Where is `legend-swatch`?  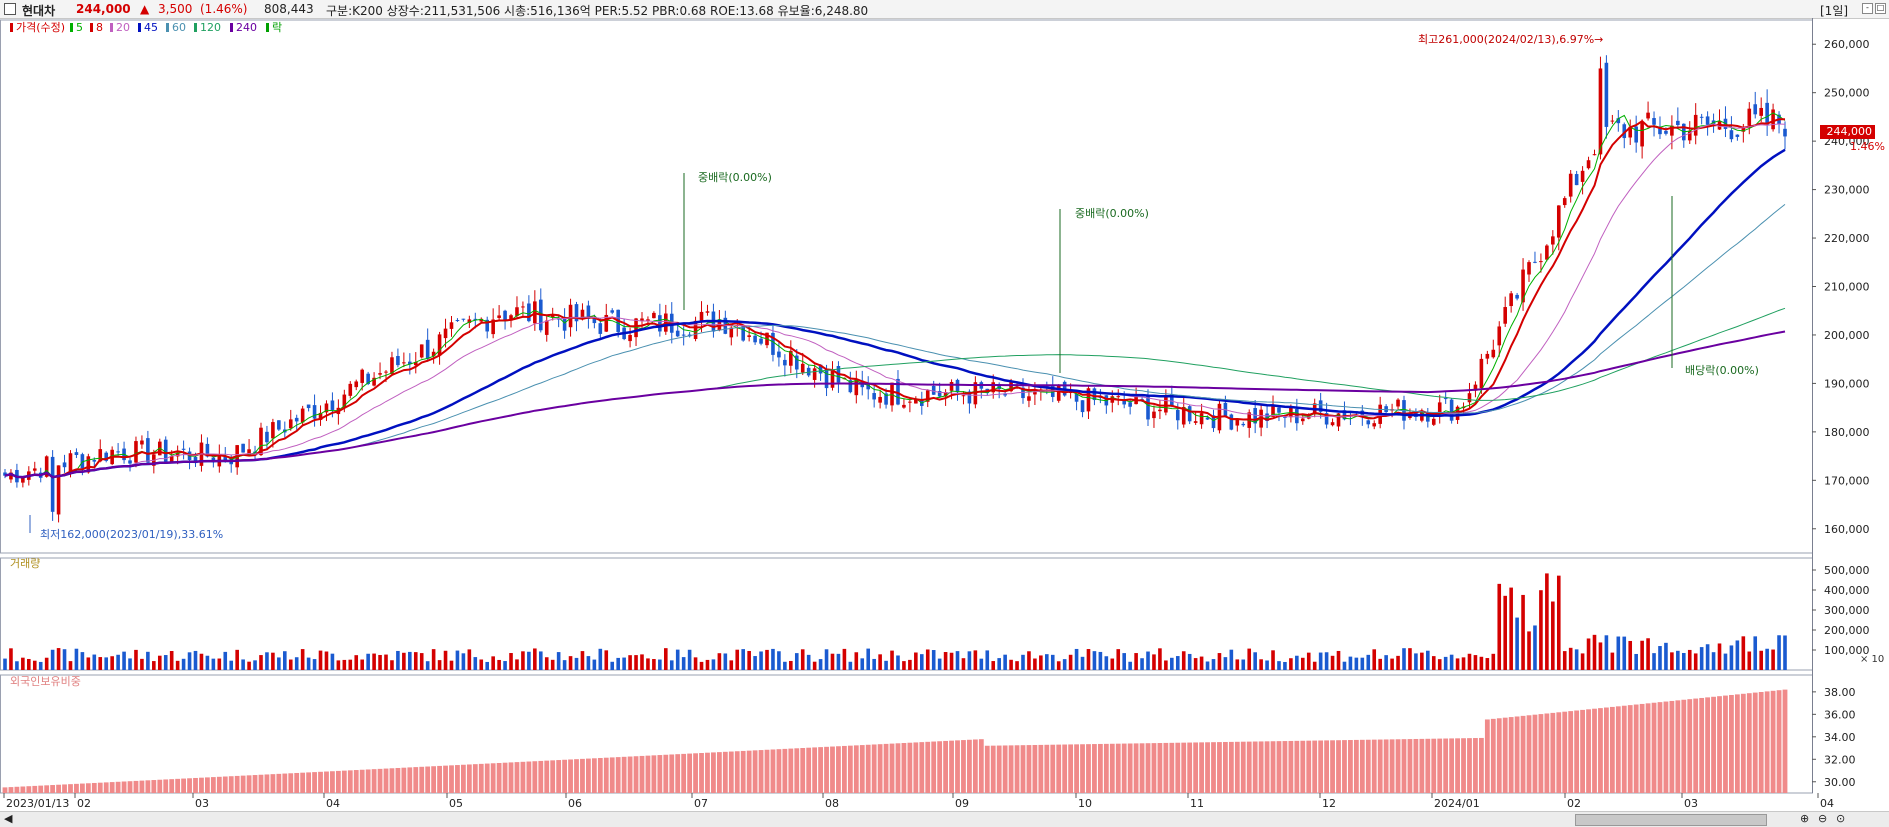 legend-swatch is located at coordinates (139, 27).